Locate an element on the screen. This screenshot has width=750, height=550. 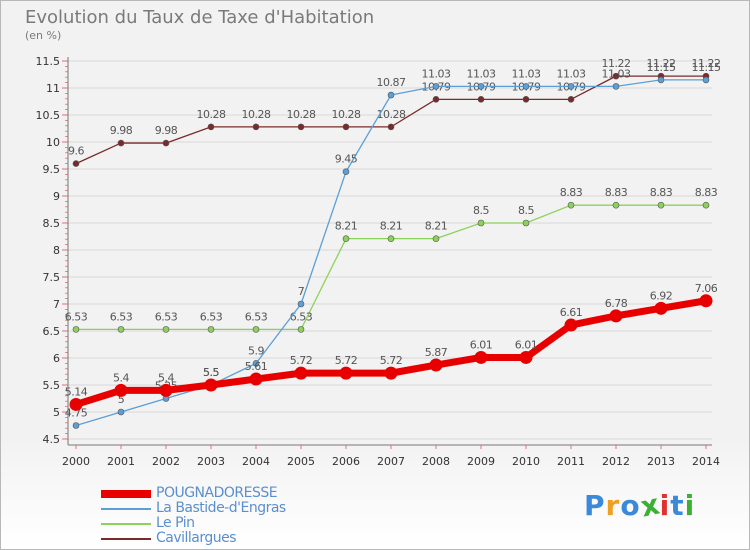
data-label: 7.06 is located at coordinates (706, 288).